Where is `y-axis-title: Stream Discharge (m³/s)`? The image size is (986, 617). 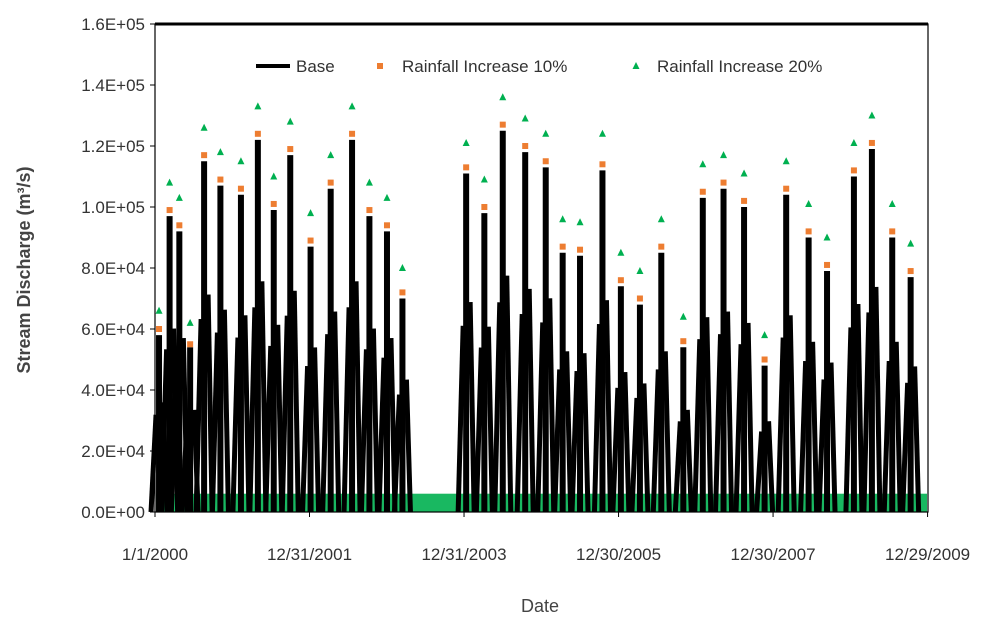 y-axis-title: Stream Discharge (m³/s) is located at coordinates (24, 269).